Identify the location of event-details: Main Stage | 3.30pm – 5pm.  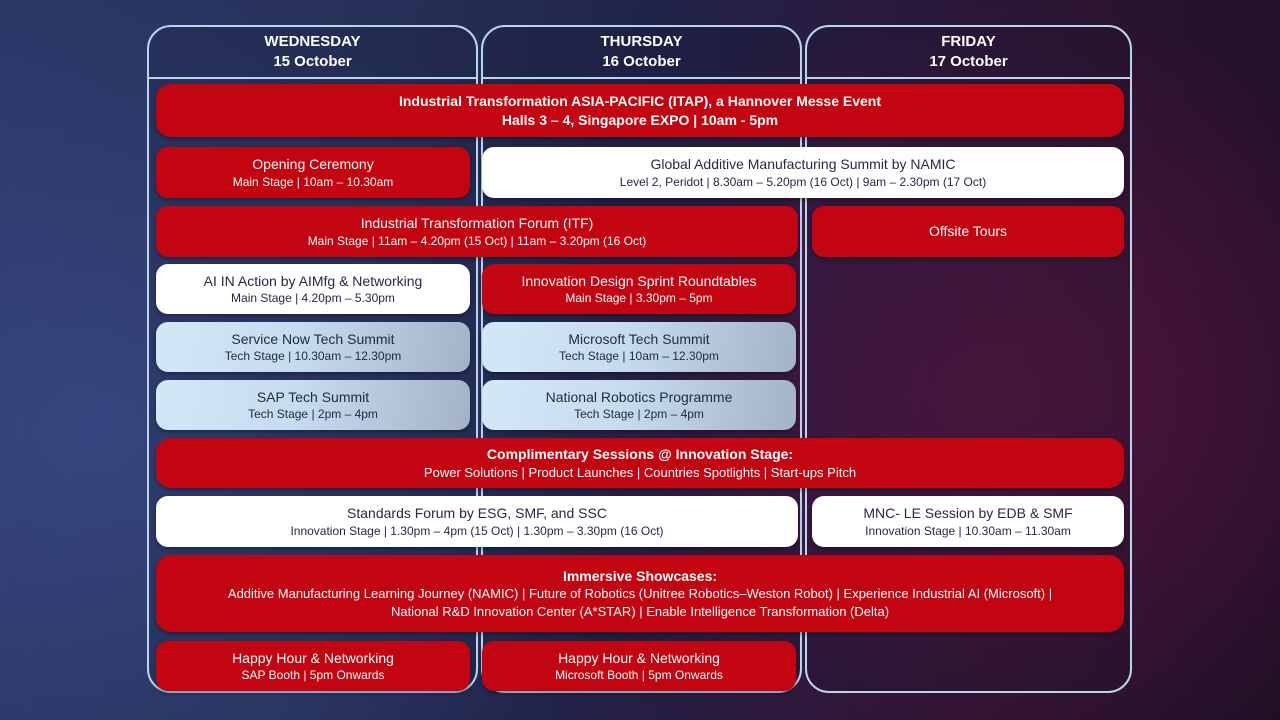
(639, 298).